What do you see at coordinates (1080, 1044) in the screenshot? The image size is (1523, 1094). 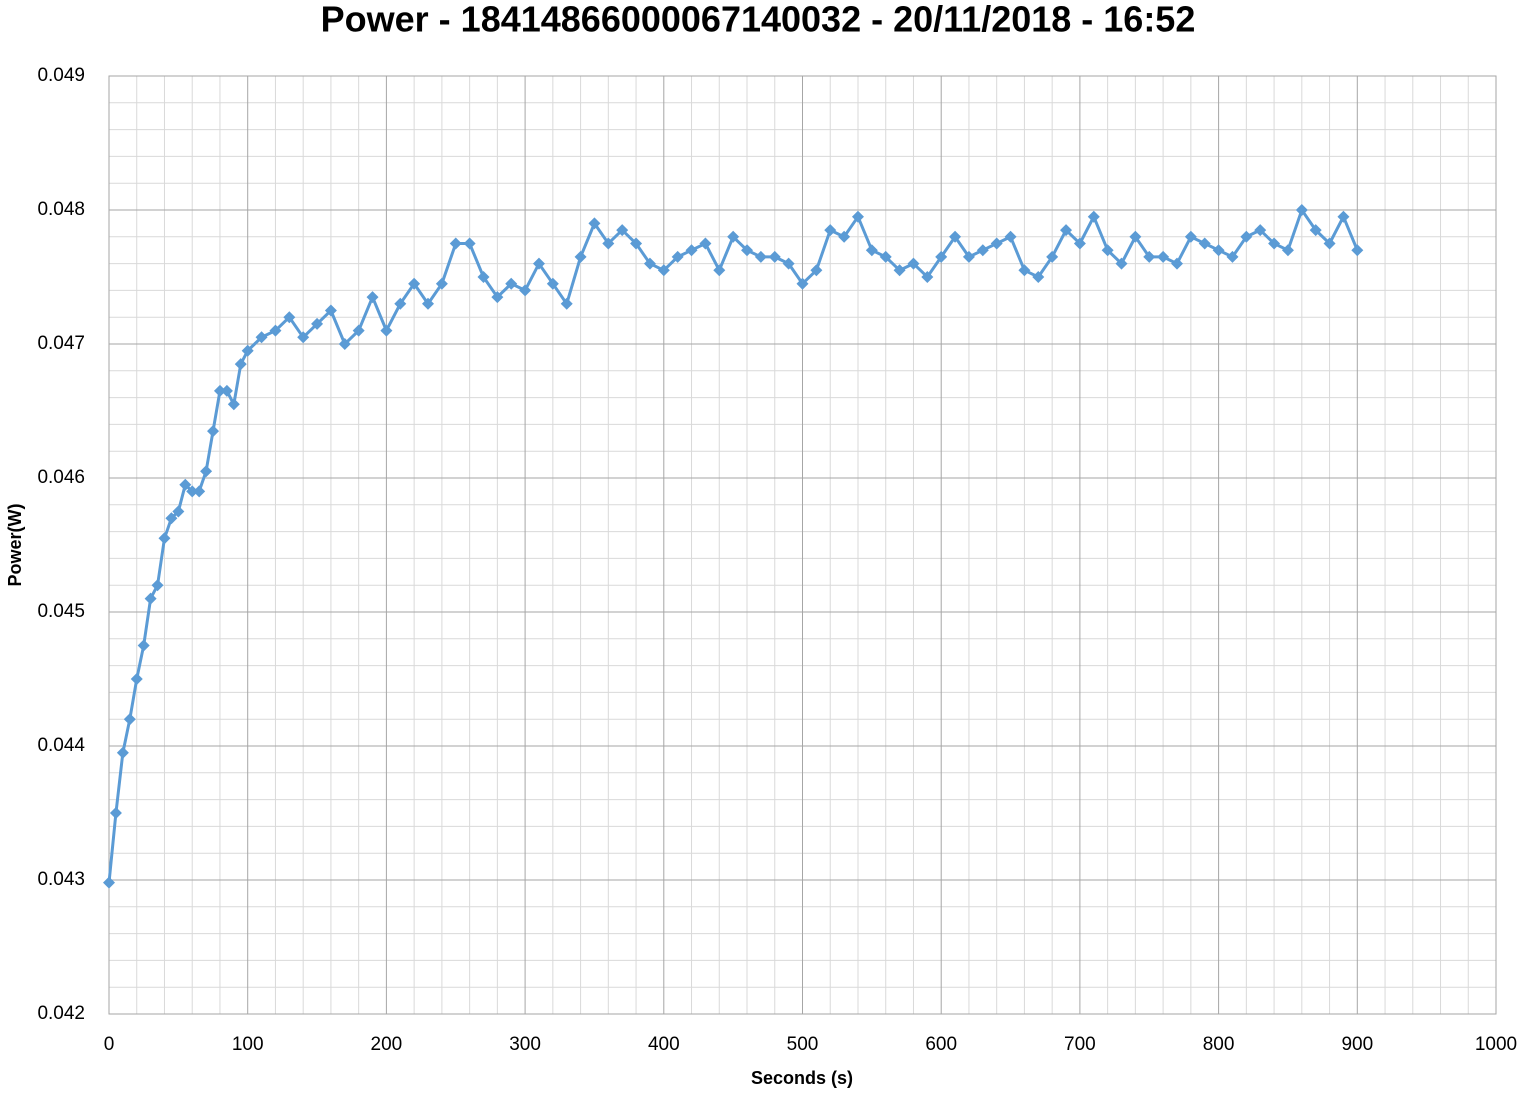 I see `x-tick-label: 700` at bounding box center [1080, 1044].